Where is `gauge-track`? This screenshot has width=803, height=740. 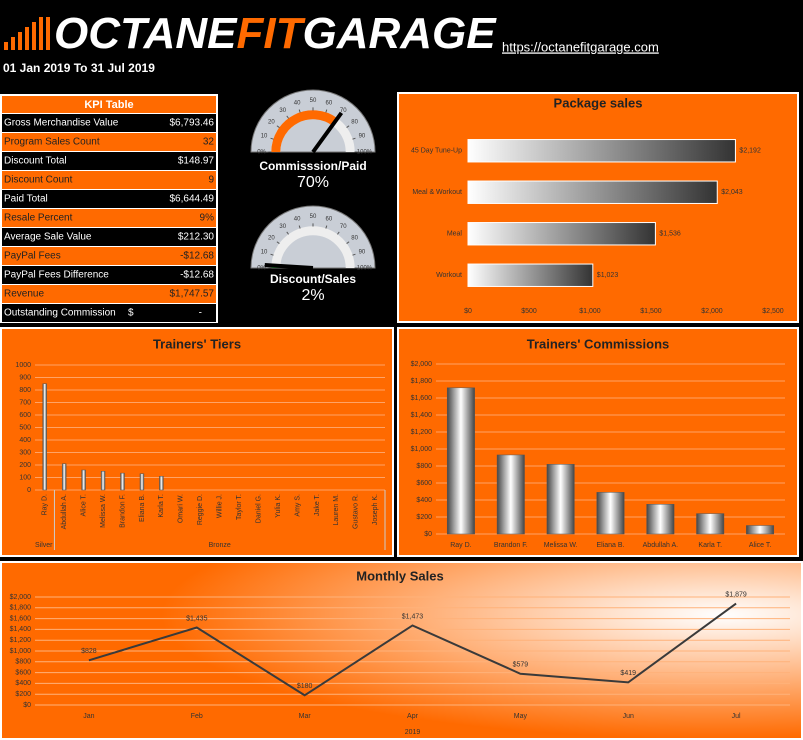 gauge-track is located at coordinates (313, 247).